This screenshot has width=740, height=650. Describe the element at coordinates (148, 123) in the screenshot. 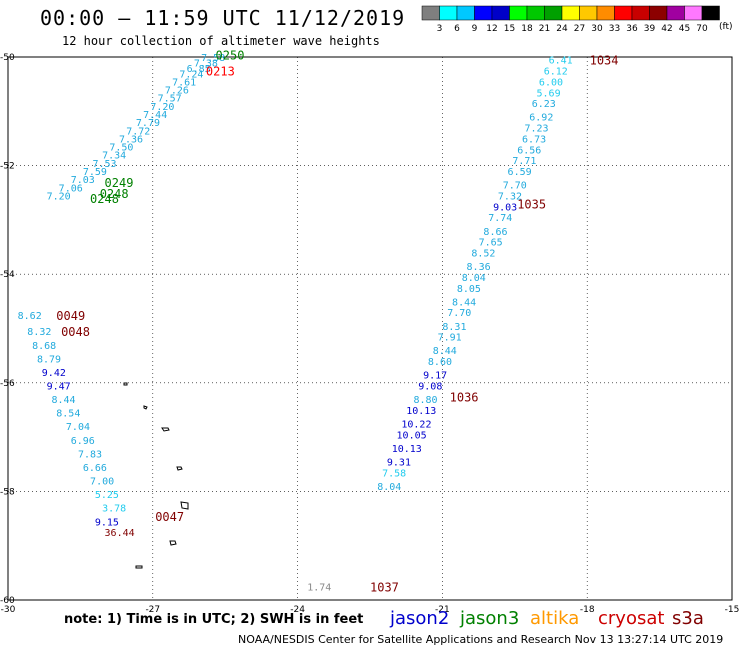

I see `wave-height-value: 7.79` at that location.